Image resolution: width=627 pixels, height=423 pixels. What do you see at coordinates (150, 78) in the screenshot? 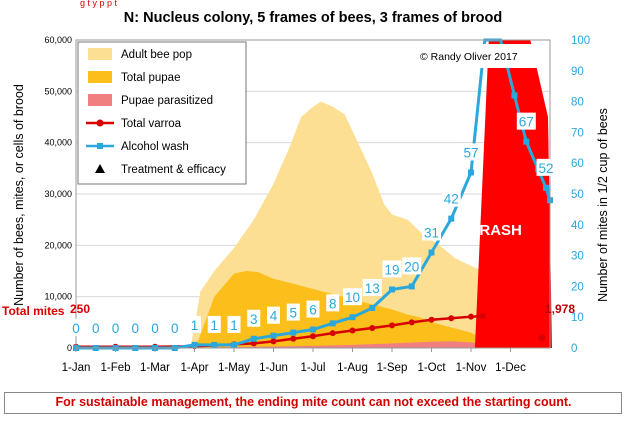
I see `legend-label: Total pupae` at bounding box center [150, 78].